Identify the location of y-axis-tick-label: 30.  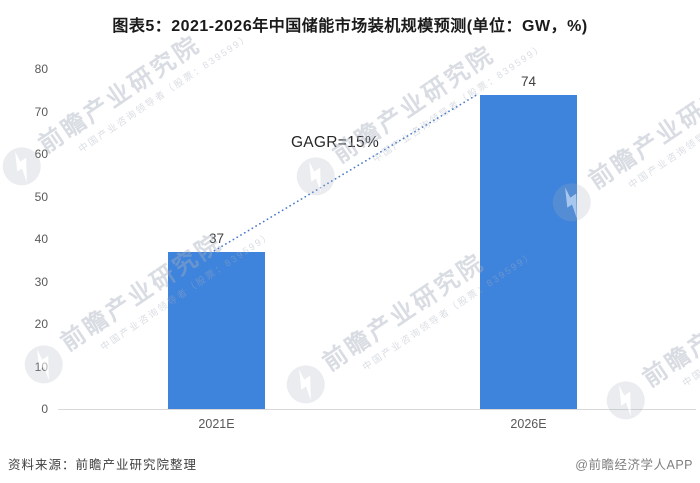
(41, 281).